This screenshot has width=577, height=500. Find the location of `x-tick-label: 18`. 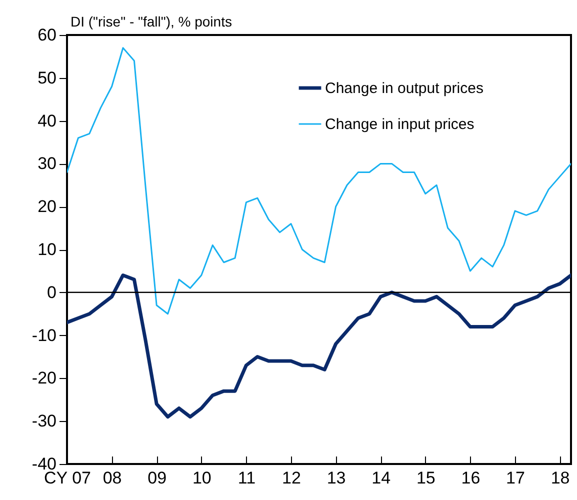

x-tick-label: 18 is located at coordinates (560, 478).